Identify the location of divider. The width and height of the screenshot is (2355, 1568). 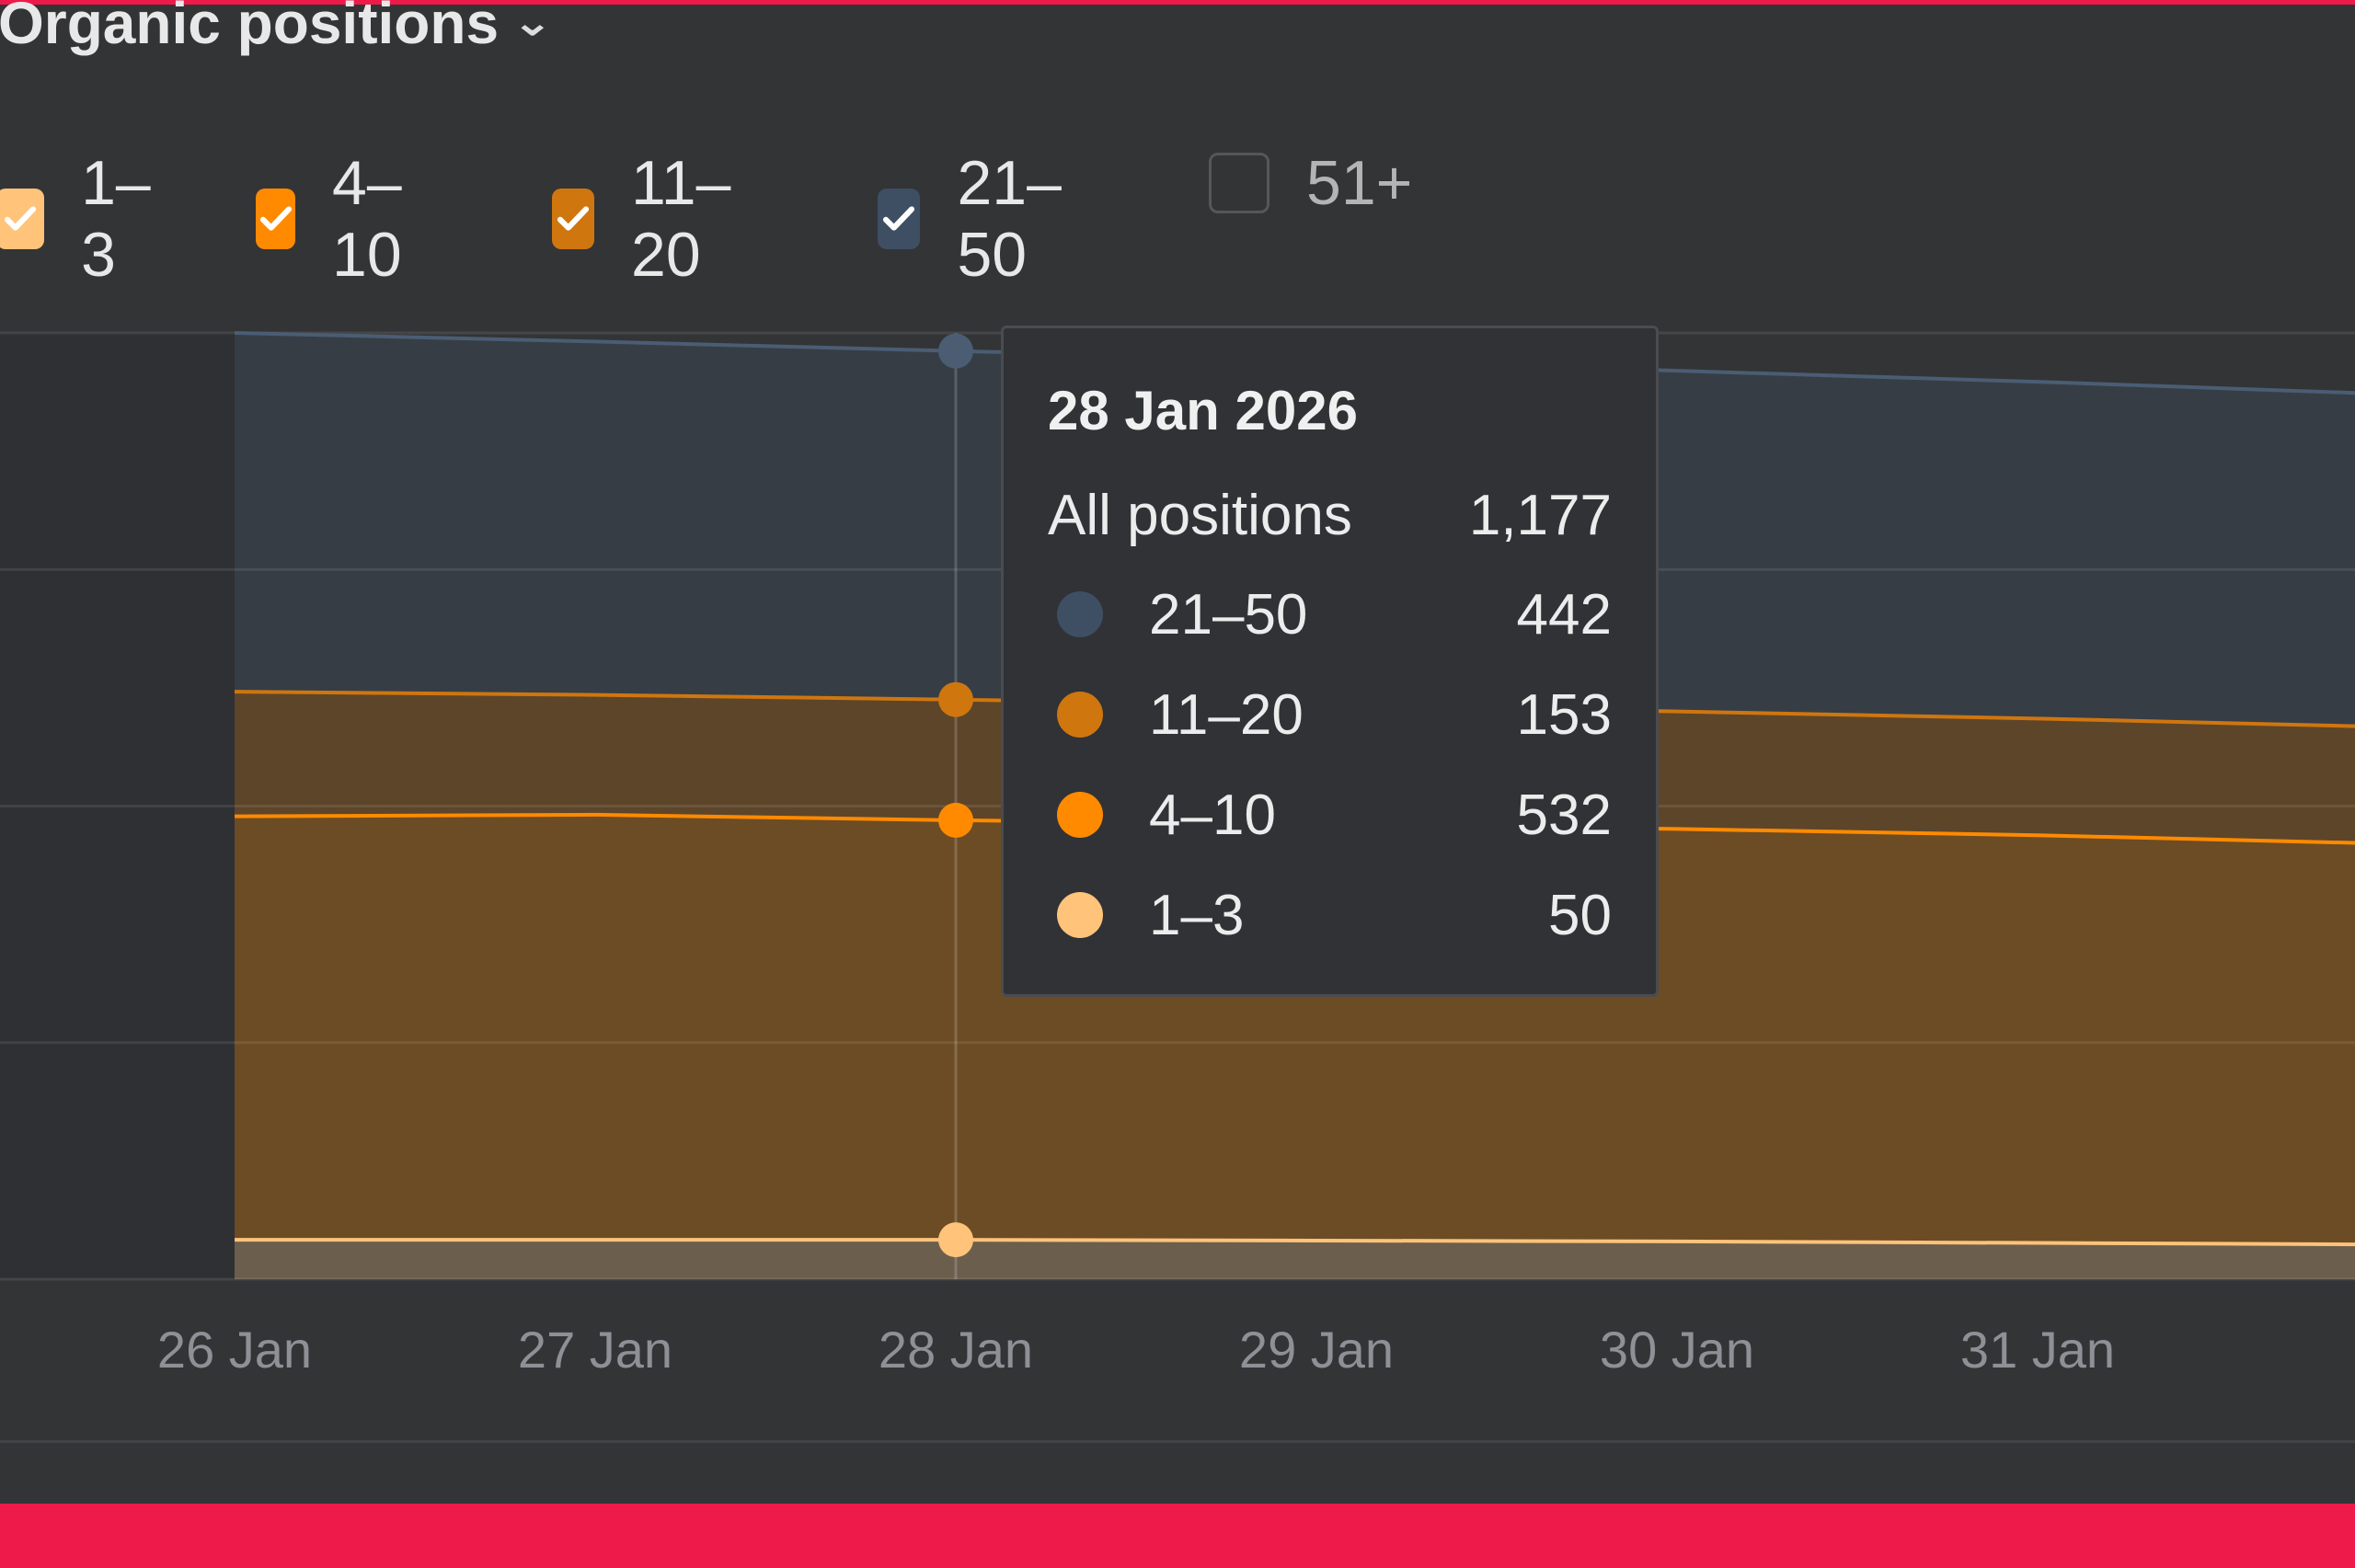
(1177, 1441).